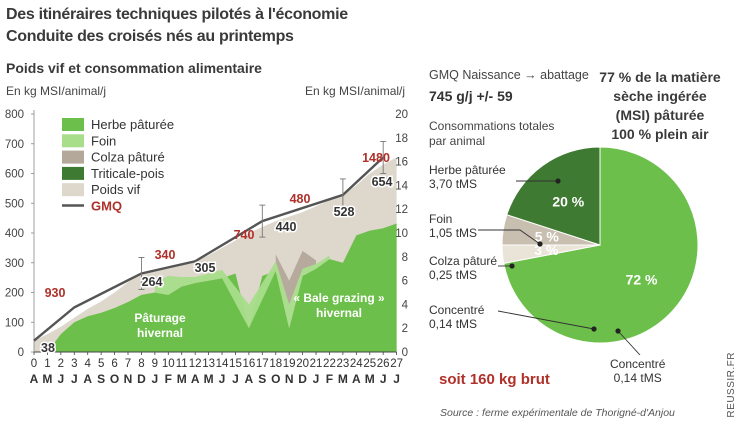 The height and width of the screenshot is (431, 747). I want to click on pie-label-concentre-name: Concentré, so click(457, 310).